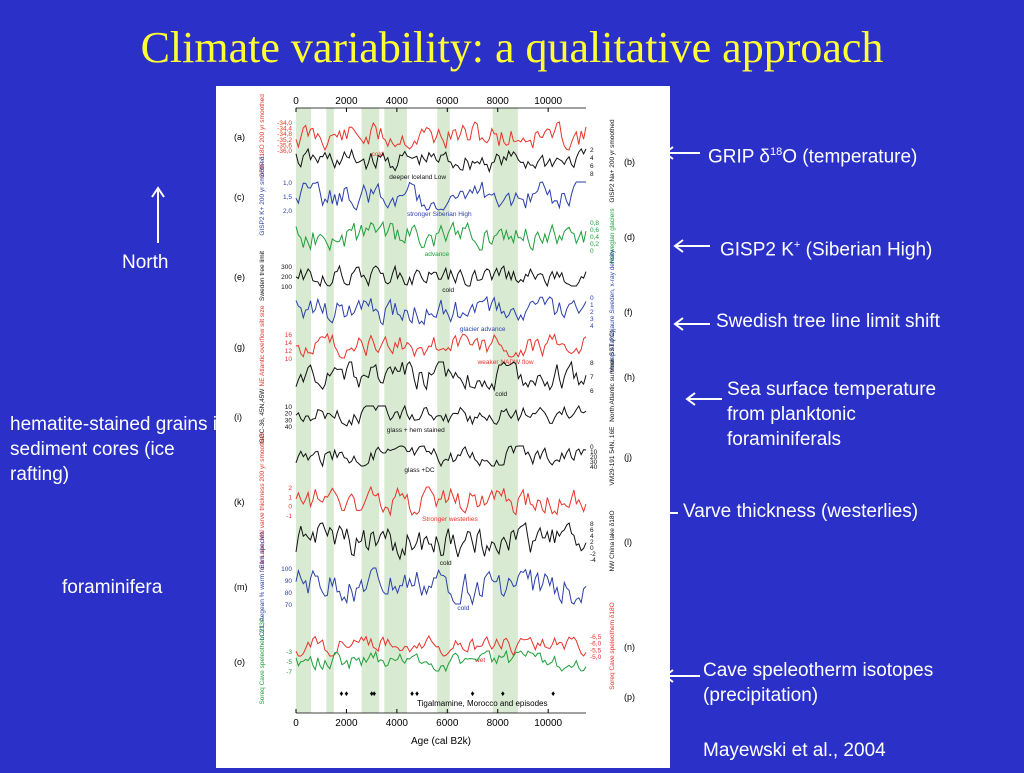 The width and height of the screenshot is (1024, 773). Describe the element at coordinates (592, 319) in the screenshot. I see `y-tick-label: 3` at that location.